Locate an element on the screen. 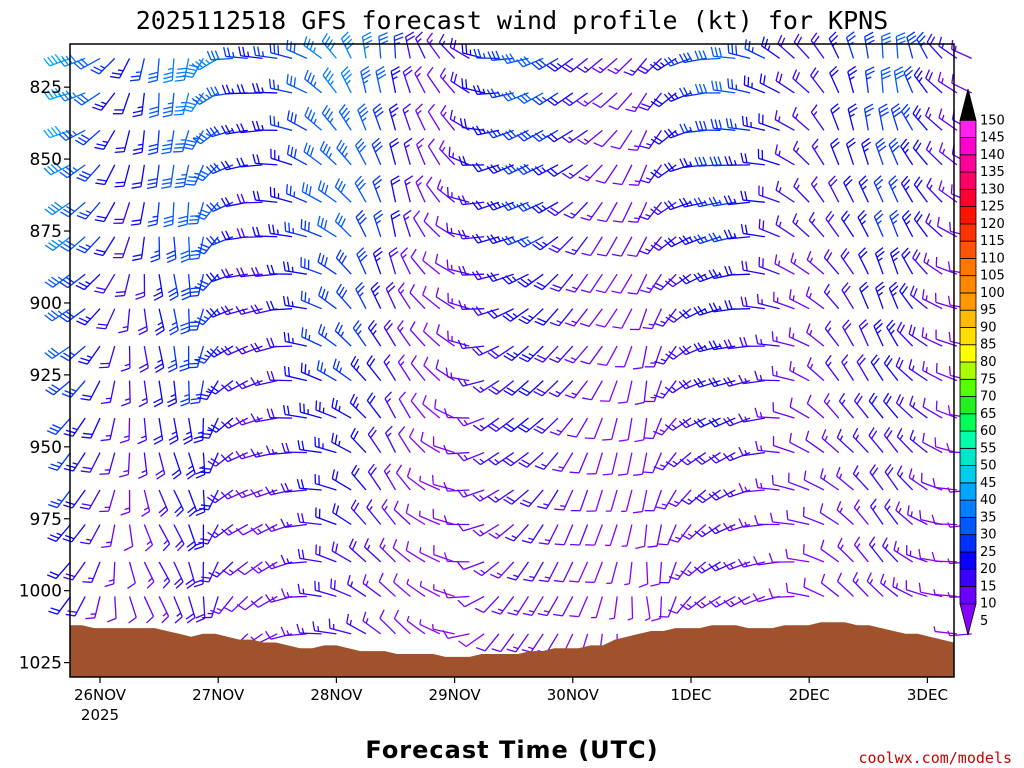 Image resolution: width=1024 pixels, height=768 pixels. y-tick-label: 825 is located at coordinates (46, 88).